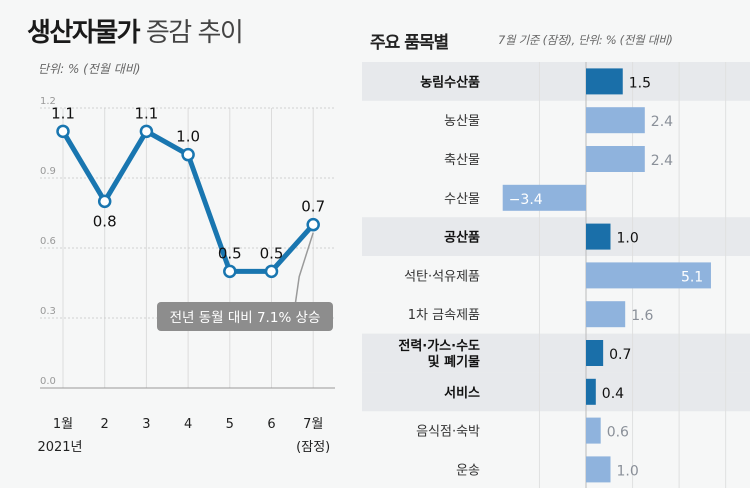  I want to click on x-tick-sublabel: 2021년, so click(59, 447).